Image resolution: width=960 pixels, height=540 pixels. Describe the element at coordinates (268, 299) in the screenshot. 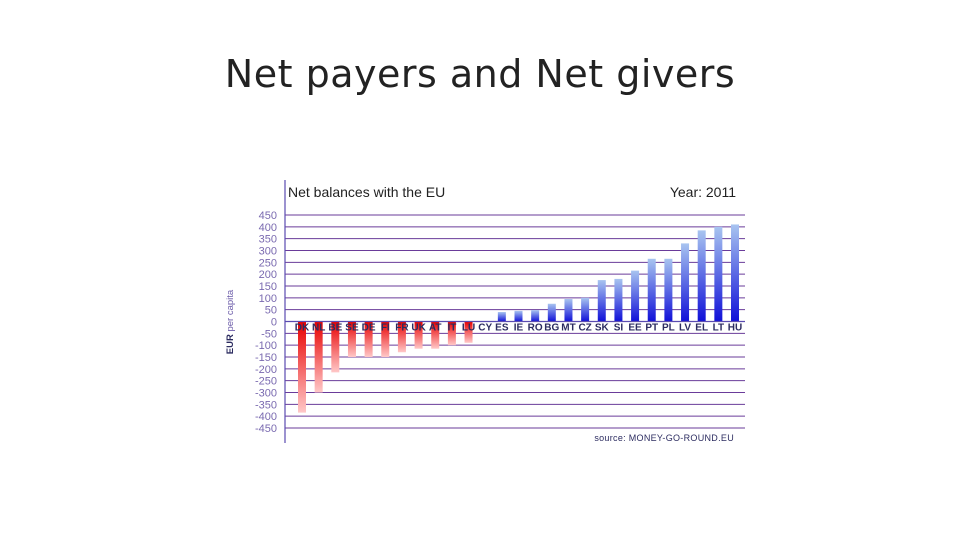

I see `y-tick-label: 100` at that location.